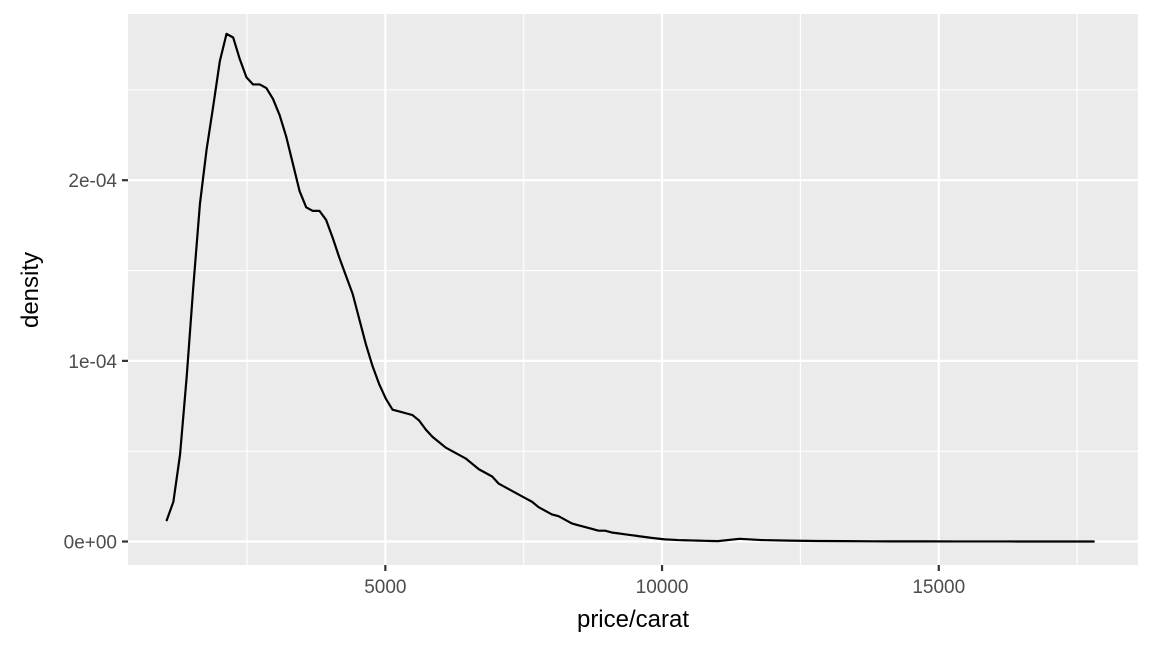 This screenshot has height=648, width=1152. I want to click on y-tick-label: 2e-04, so click(92, 181).